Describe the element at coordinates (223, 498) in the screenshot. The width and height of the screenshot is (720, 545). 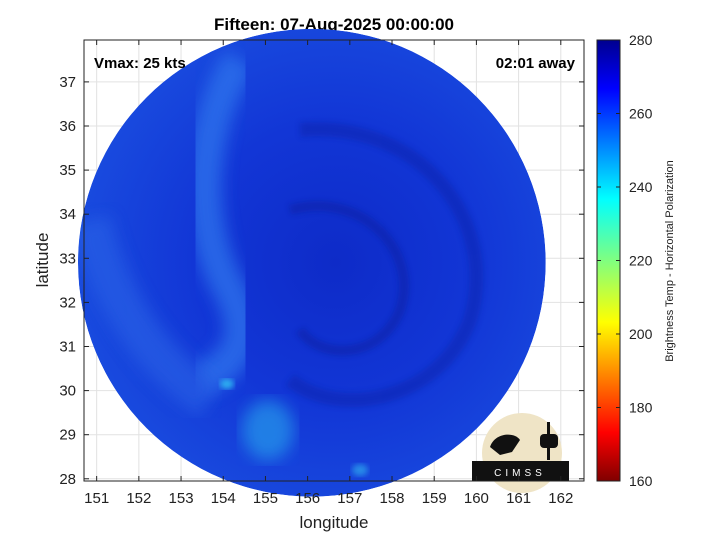
I see `x-tick-label-154: 154` at that location.